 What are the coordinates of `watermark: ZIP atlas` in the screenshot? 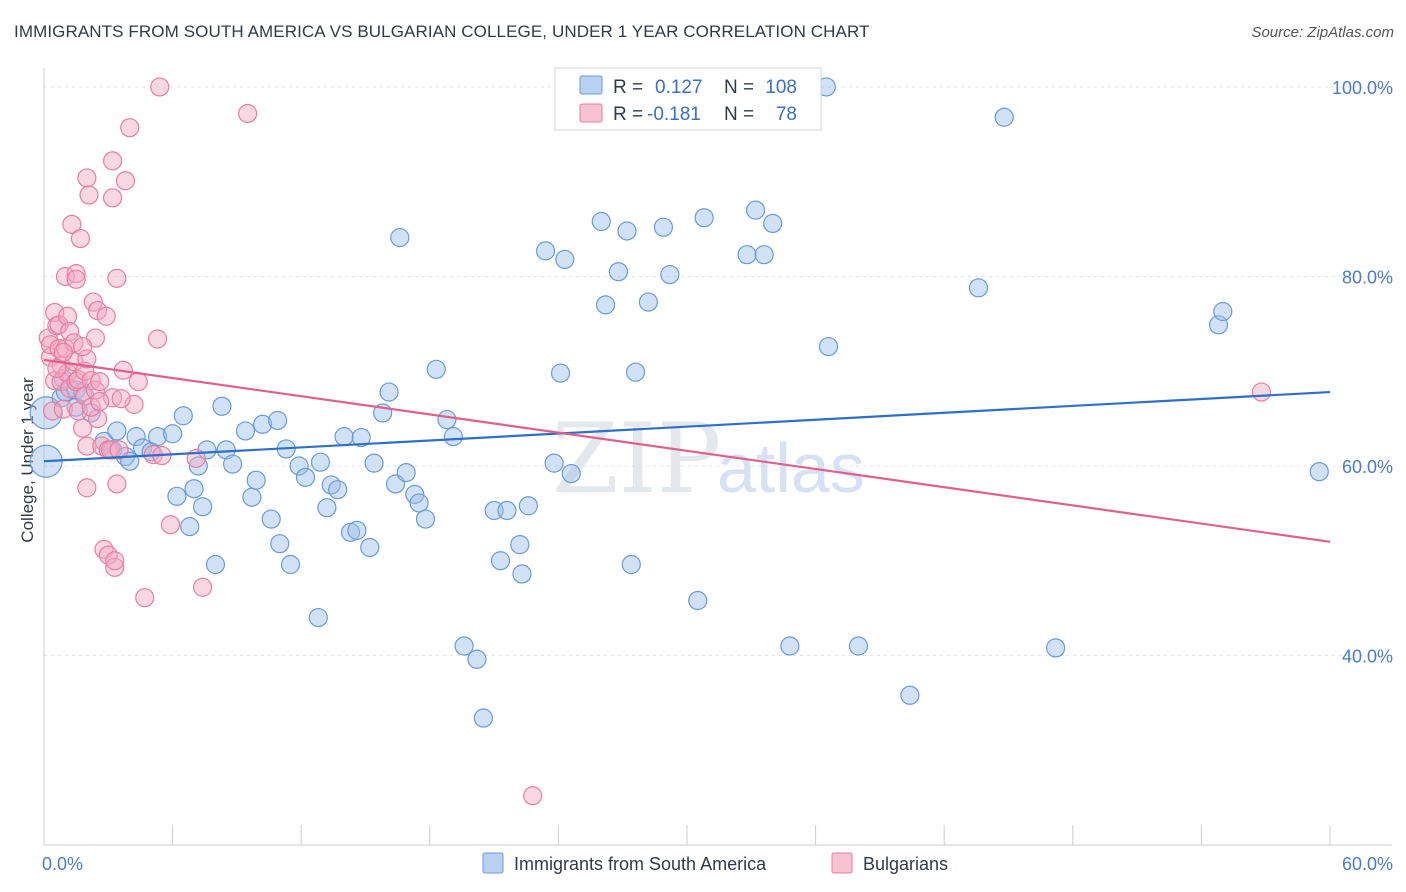 It's located at (708, 459).